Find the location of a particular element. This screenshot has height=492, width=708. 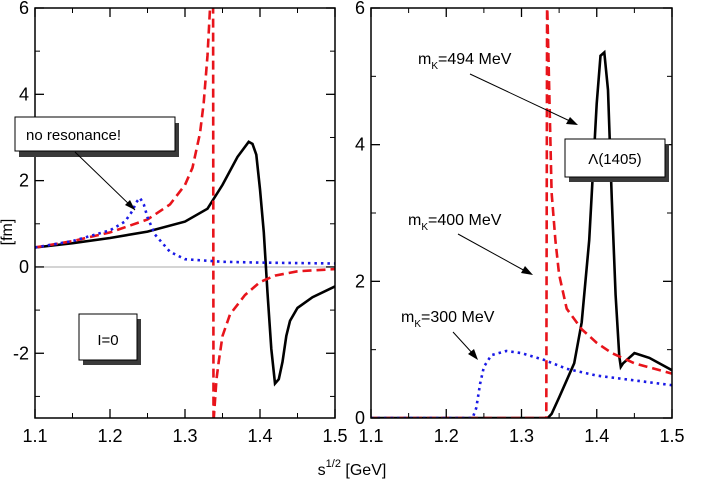

no-resonance-arrowhead is located at coordinates (130, 205).